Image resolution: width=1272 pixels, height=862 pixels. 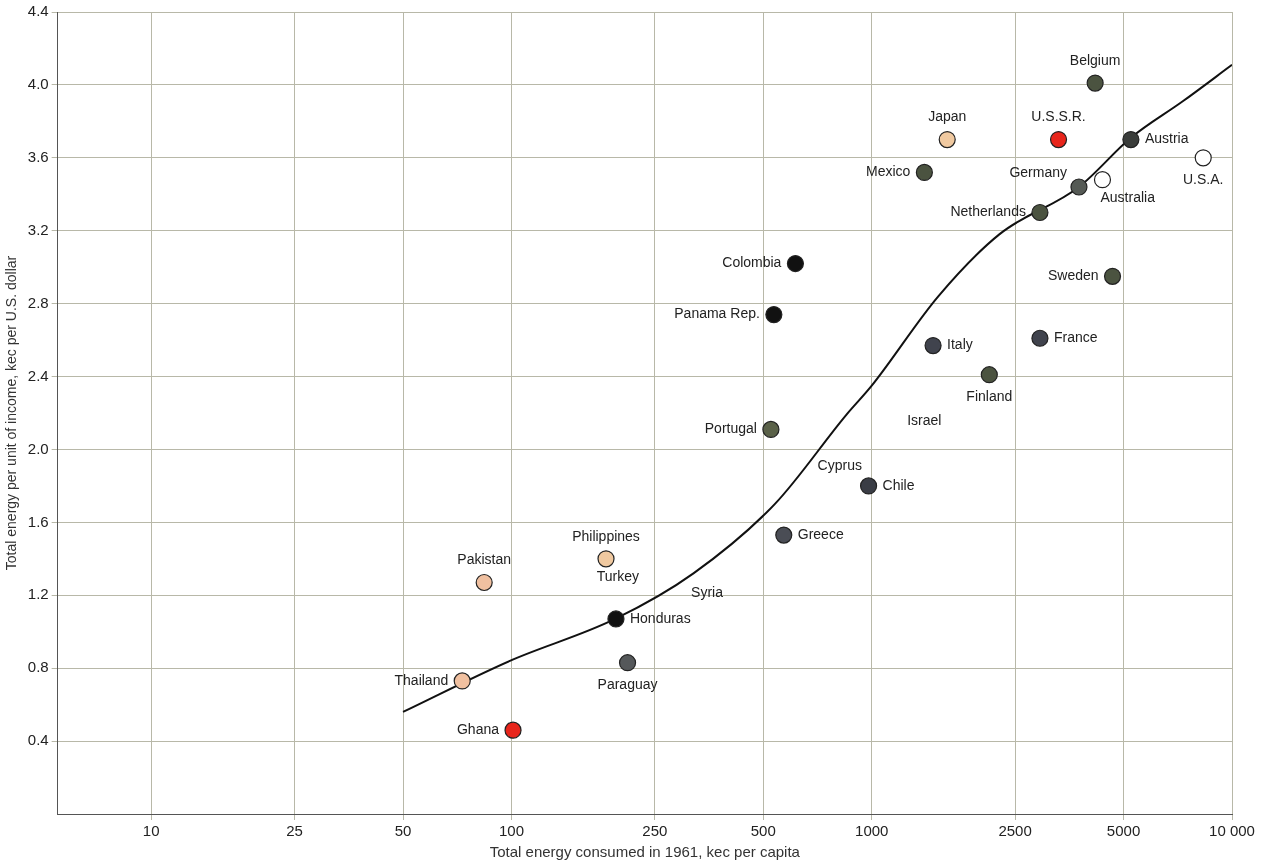 I want to click on annotation: Syria, so click(x=707, y=592).